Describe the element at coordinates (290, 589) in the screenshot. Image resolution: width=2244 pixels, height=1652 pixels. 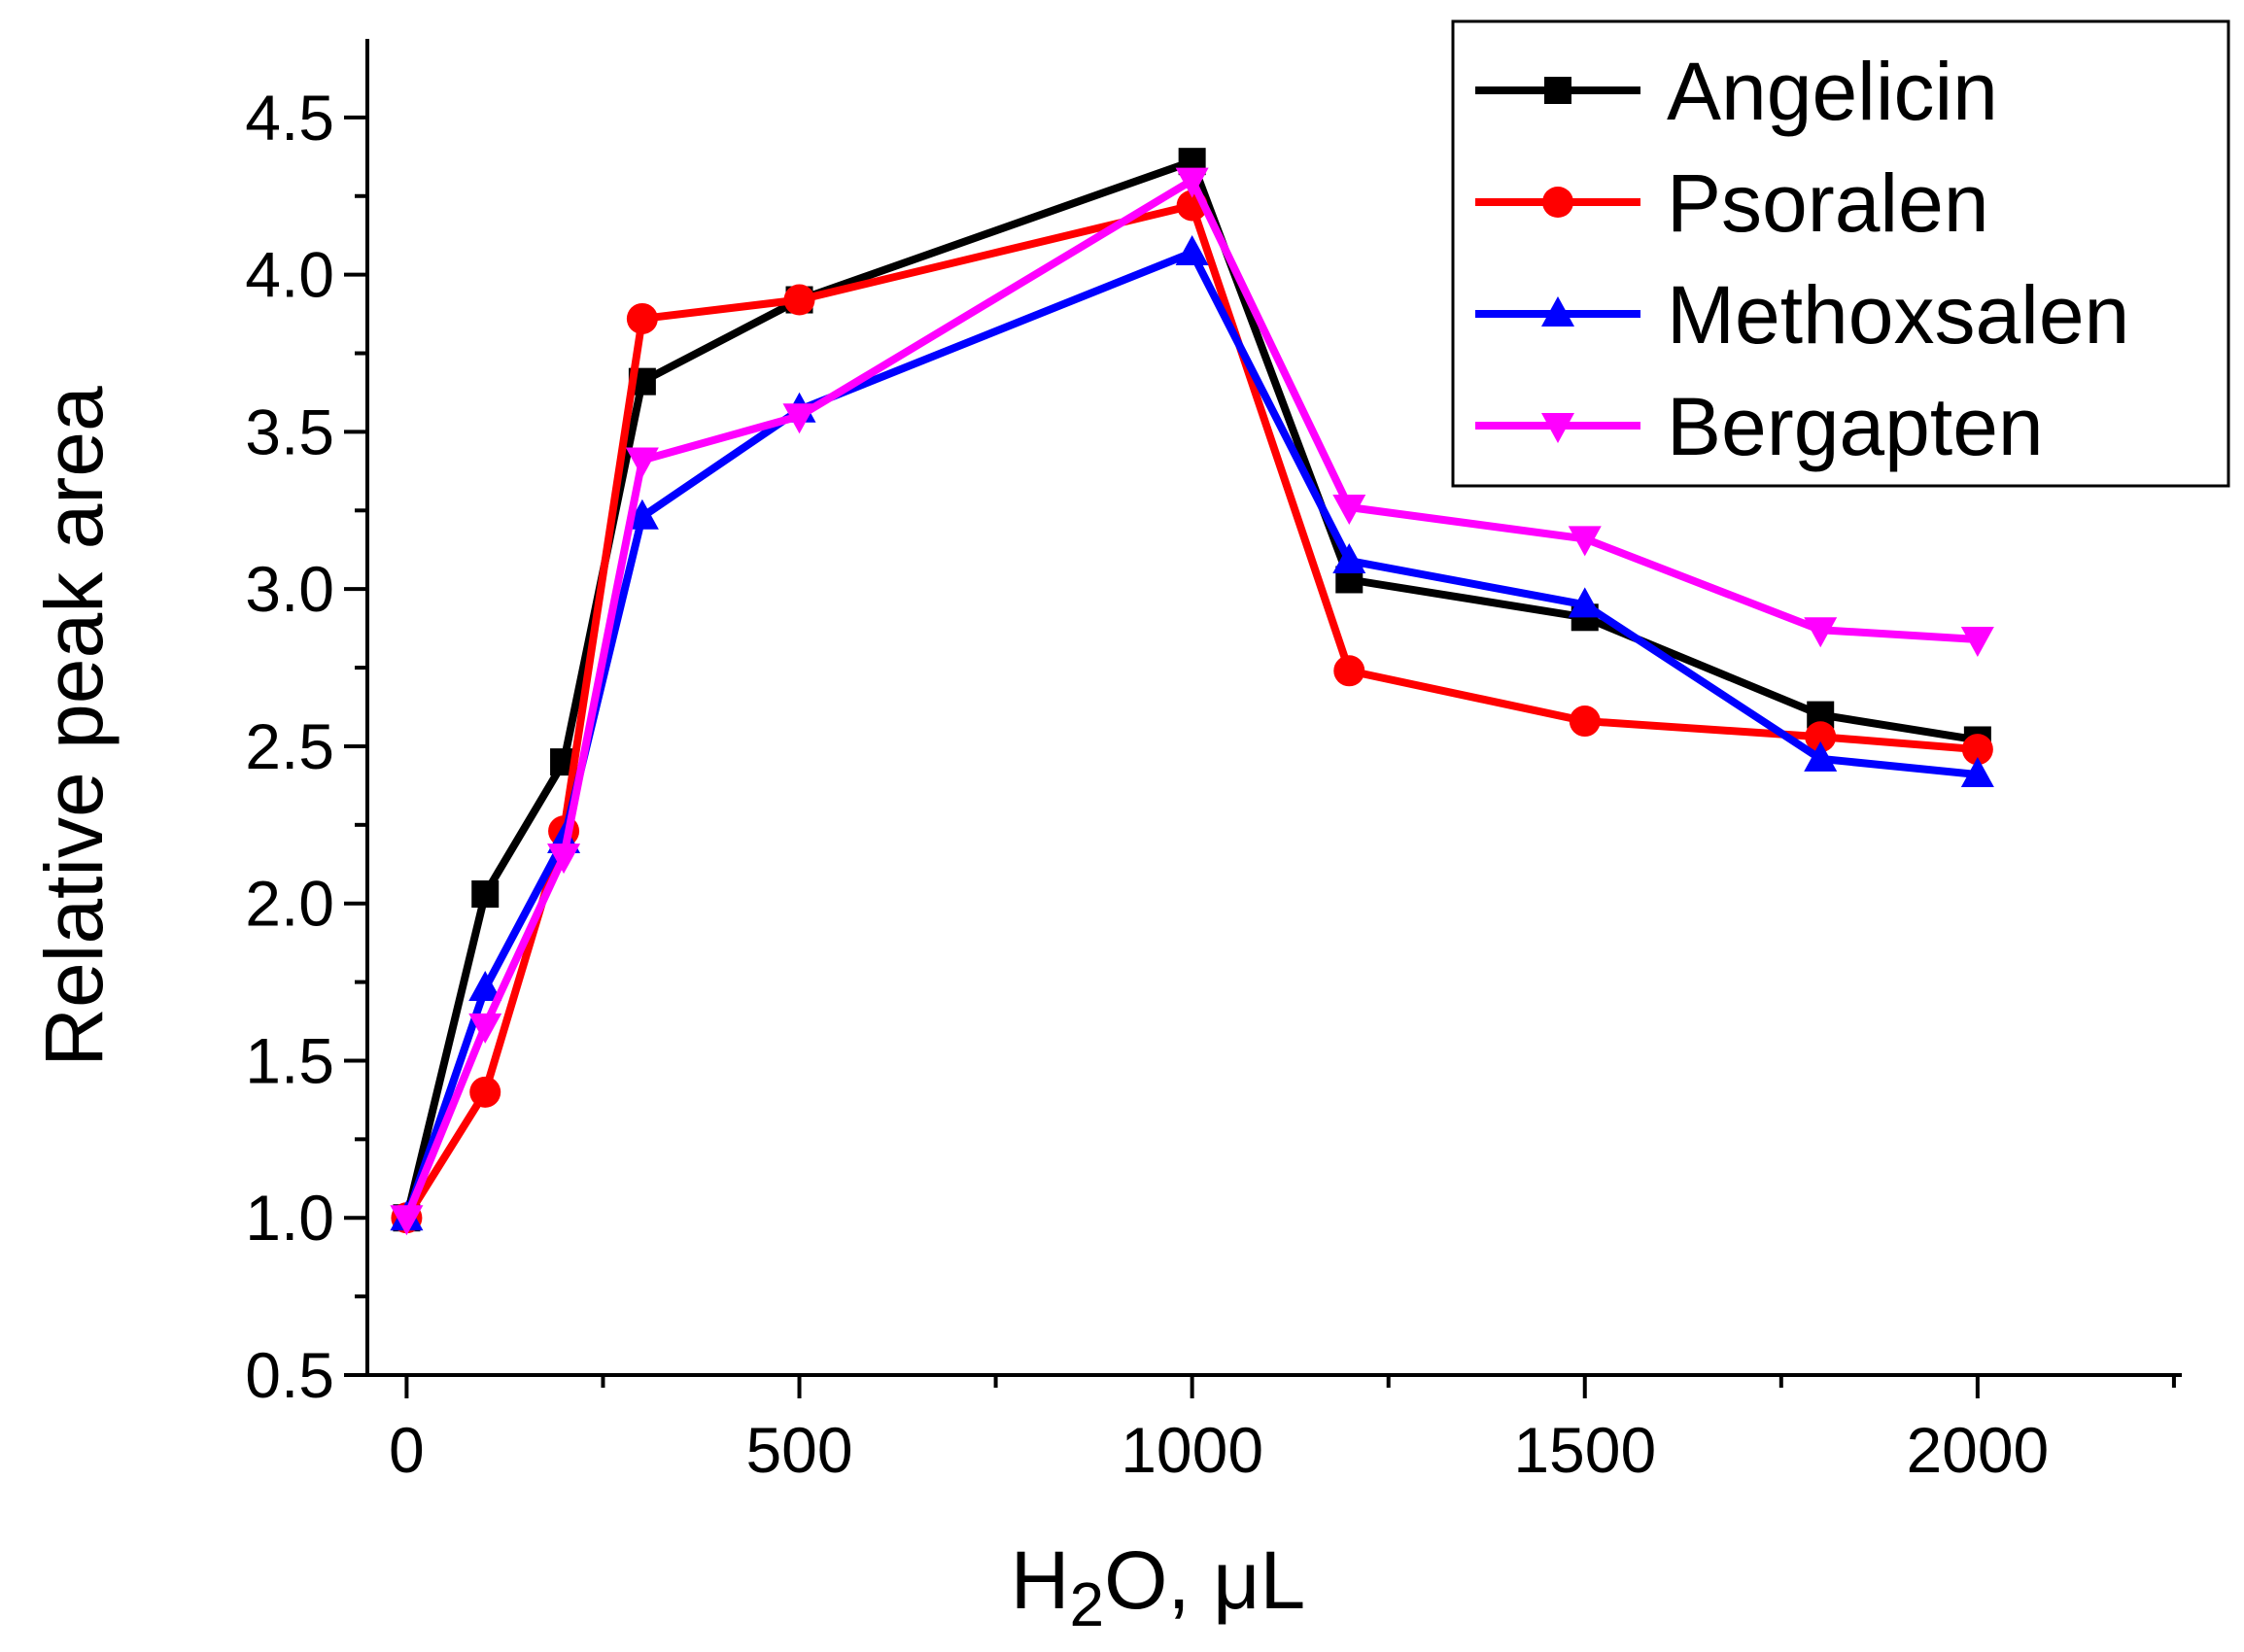
I see `y-tick-label: 3.0` at that location.